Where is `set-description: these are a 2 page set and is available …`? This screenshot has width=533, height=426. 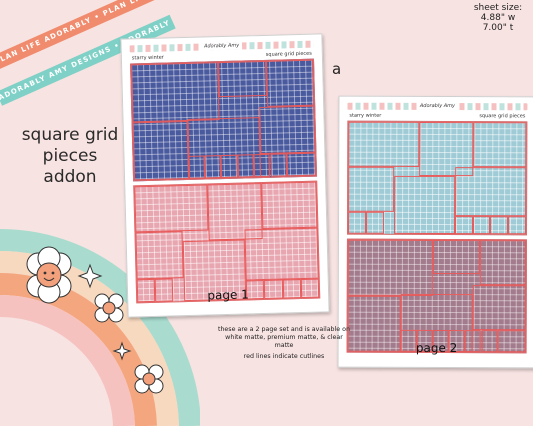
set-description: these are a 2 page set and is available … is located at coordinates (284, 337).